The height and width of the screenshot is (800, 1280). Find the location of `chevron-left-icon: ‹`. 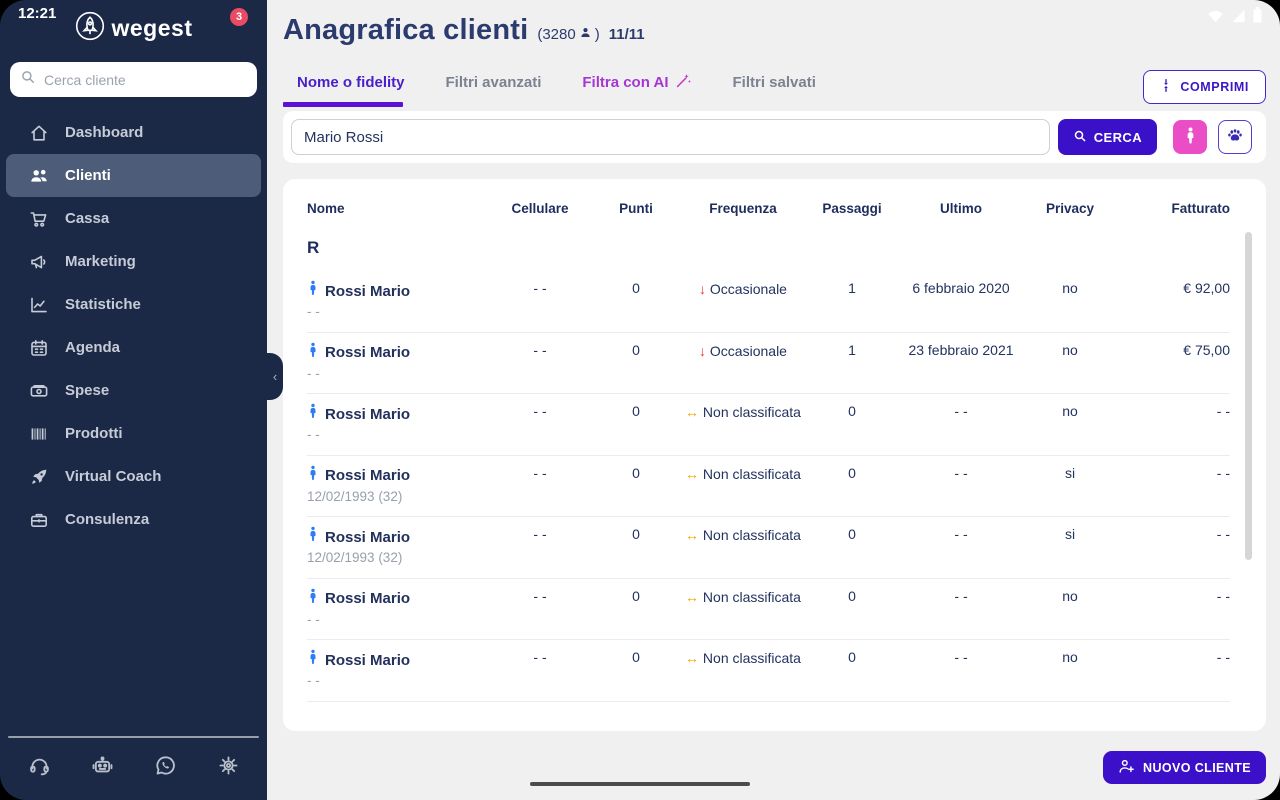

chevron-left-icon: ‹ is located at coordinates (275, 376).